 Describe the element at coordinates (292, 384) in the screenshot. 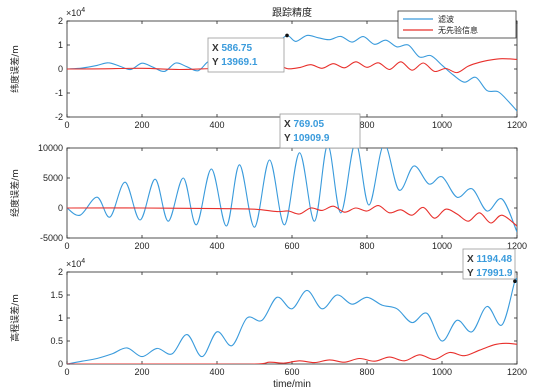

I see `x-axis-label: time/min` at that location.